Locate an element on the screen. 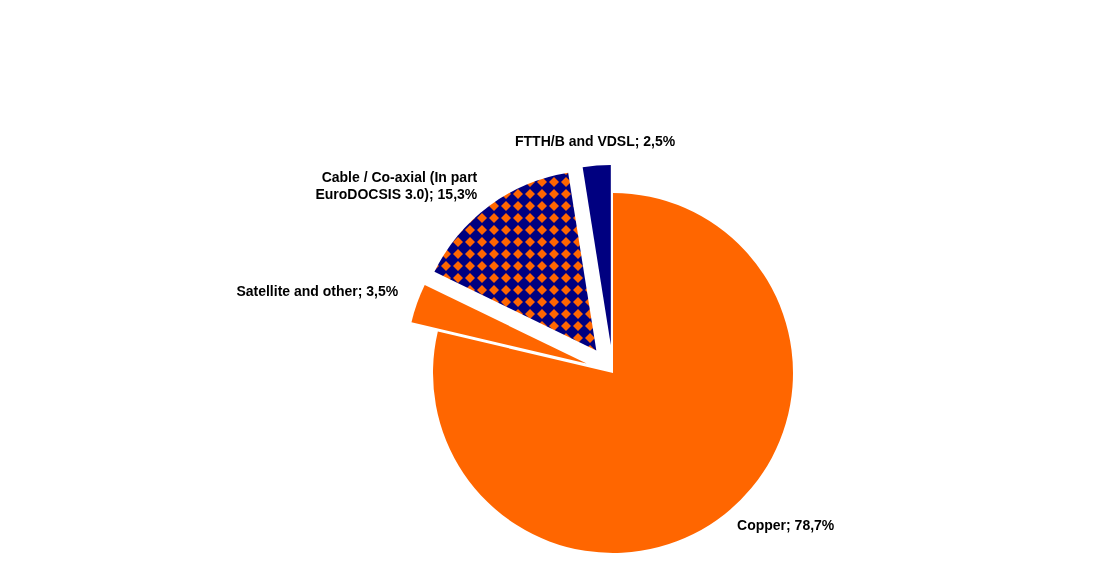 The height and width of the screenshot is (563, 1113). slice-label: Cable / Co-axial (In part EuroDOCSIS 3.0); 15,3% is located at coordinates (396, 185).